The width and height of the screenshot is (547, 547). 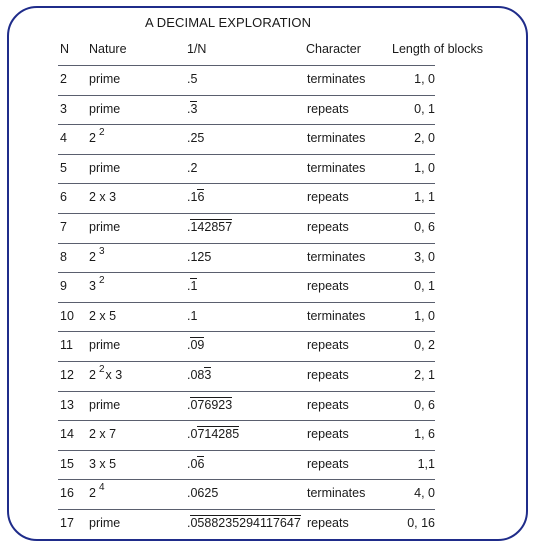 I want to click on table-row: 9 3 2.1 repeats 0, 1, so click(x=273, y=286).